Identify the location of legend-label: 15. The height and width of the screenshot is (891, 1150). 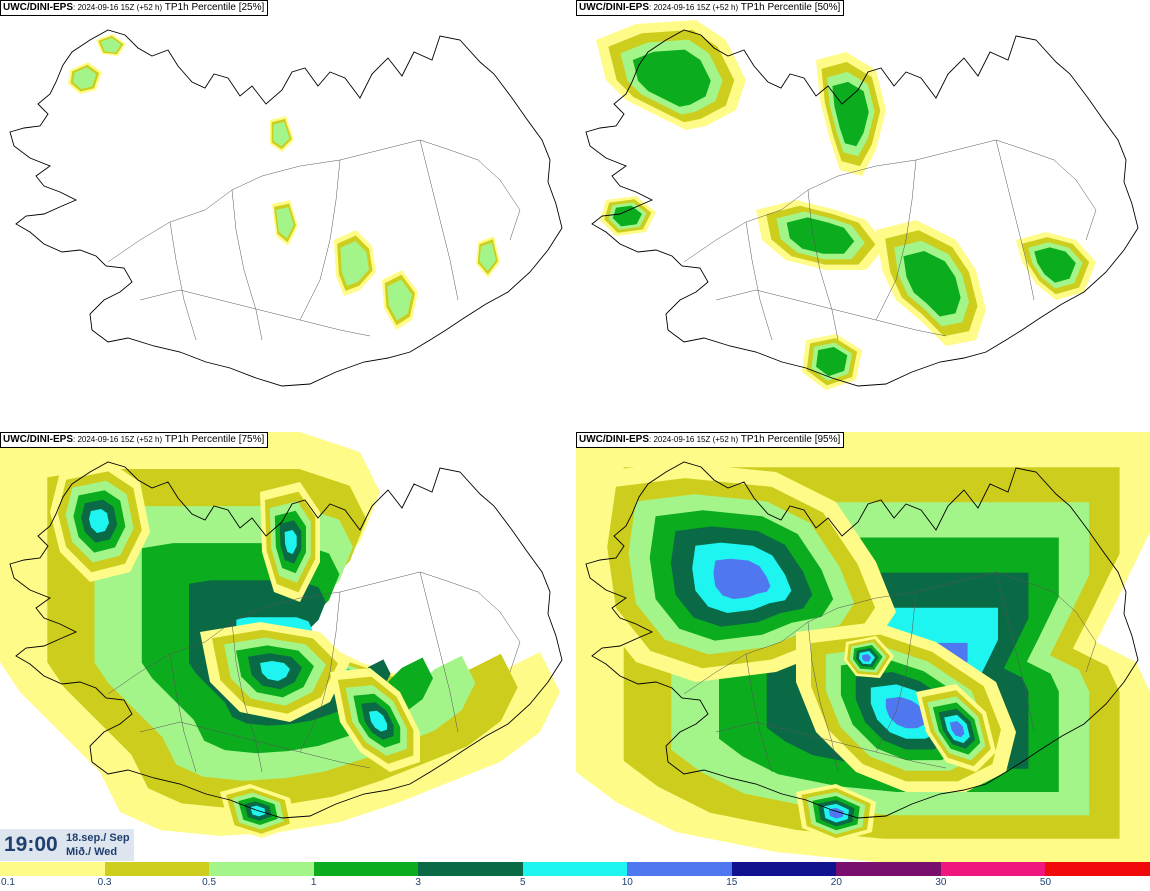
(732, 882).